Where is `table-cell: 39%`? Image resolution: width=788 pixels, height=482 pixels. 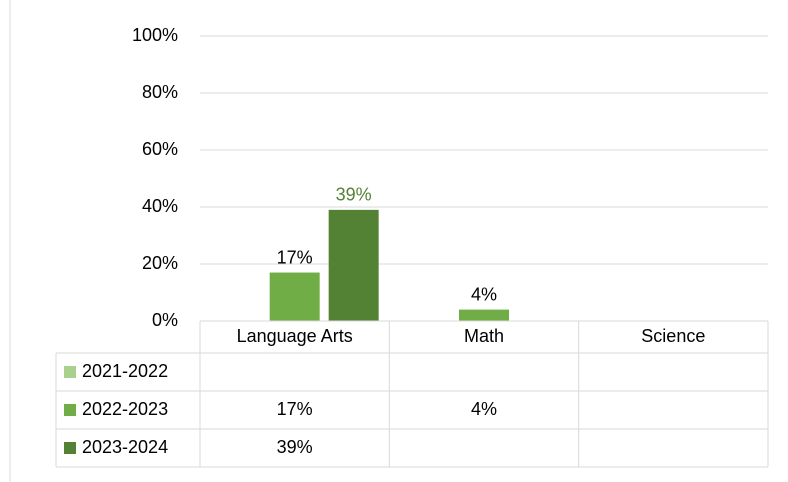
table-cell: 39% is located at coordinates (295, 447).